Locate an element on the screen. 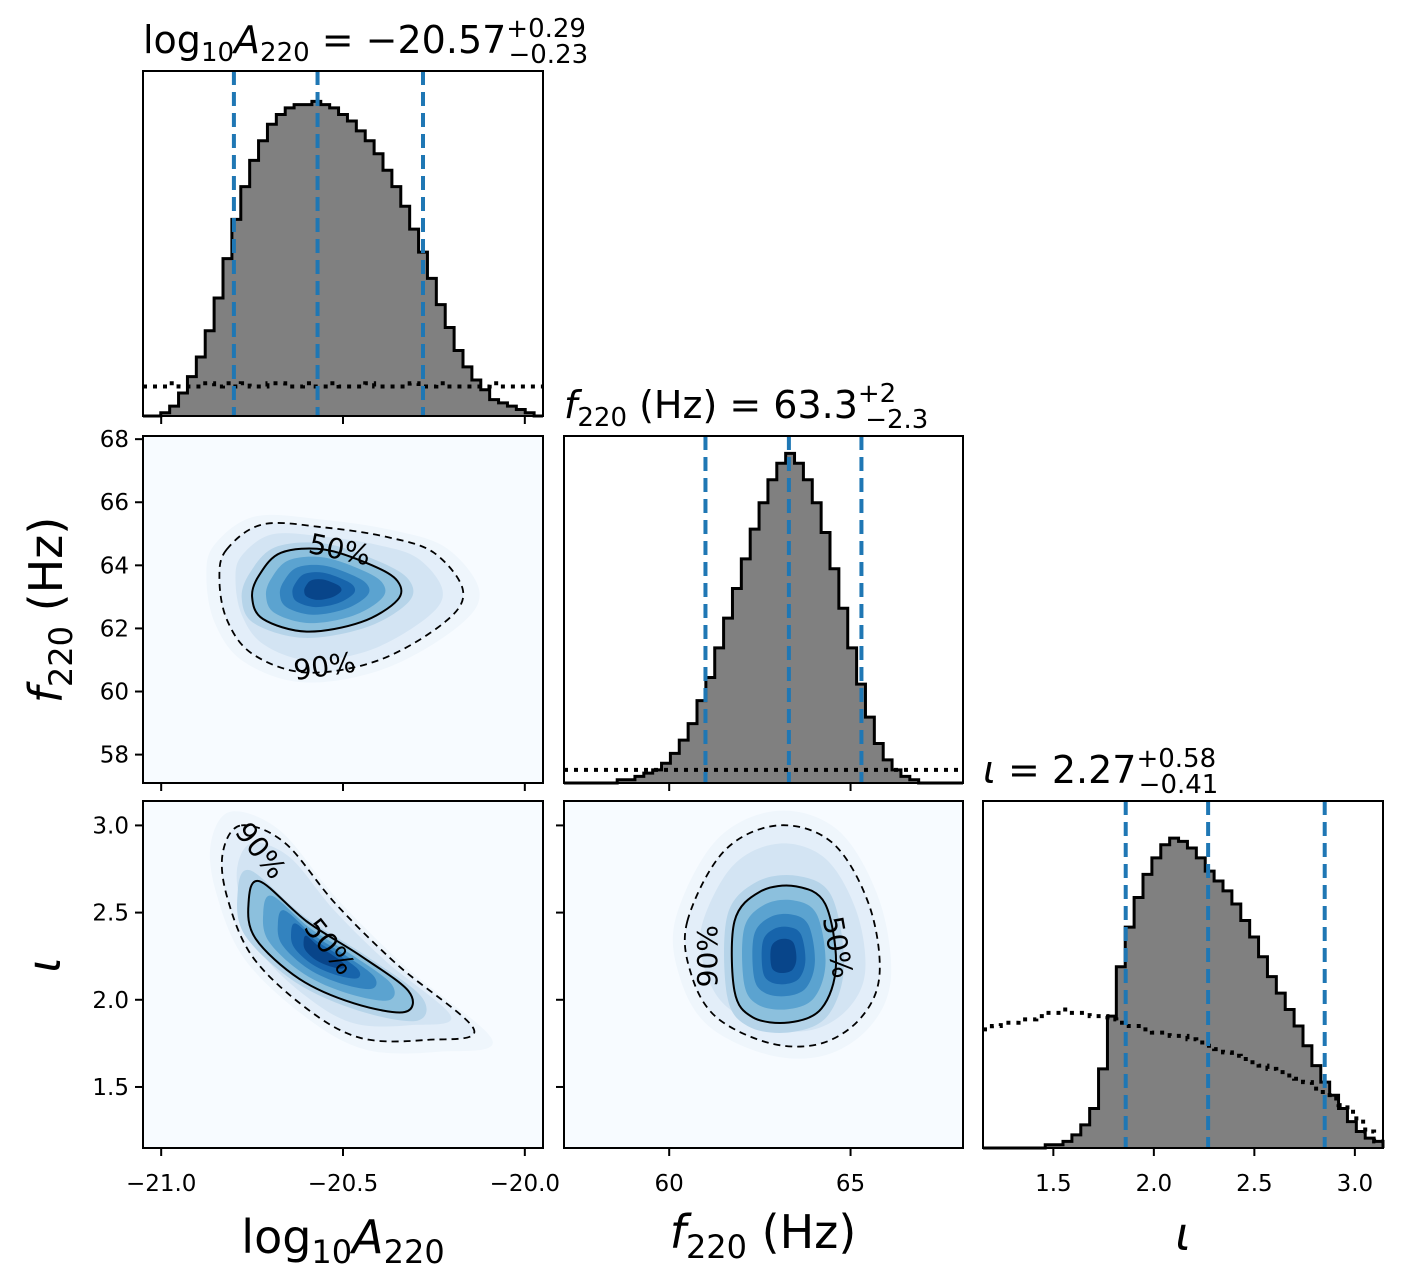 The height and width of the screenshot is (1280, 1402). posterior-outline-iota is located at coordinates (1184, 993).